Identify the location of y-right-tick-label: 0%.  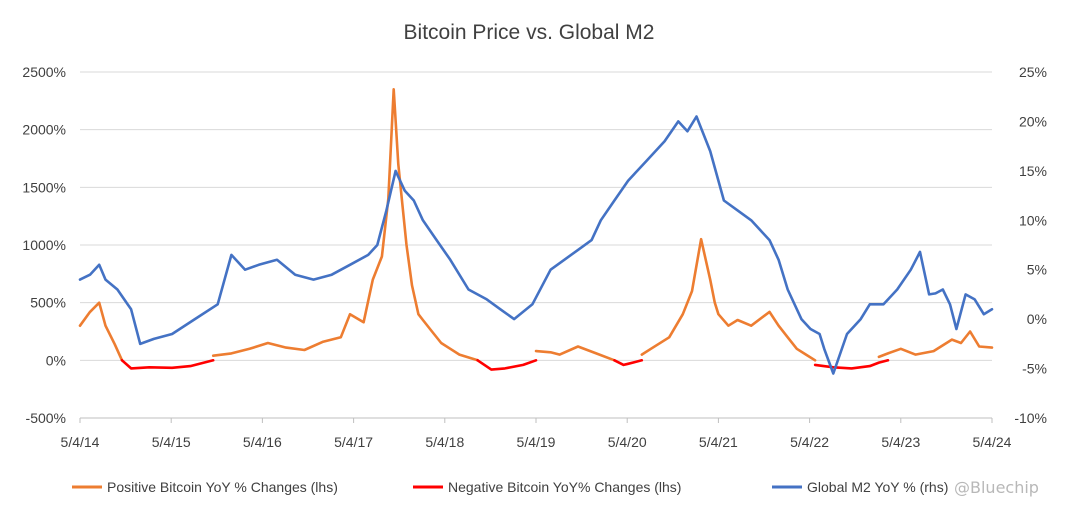
(1037, 319).